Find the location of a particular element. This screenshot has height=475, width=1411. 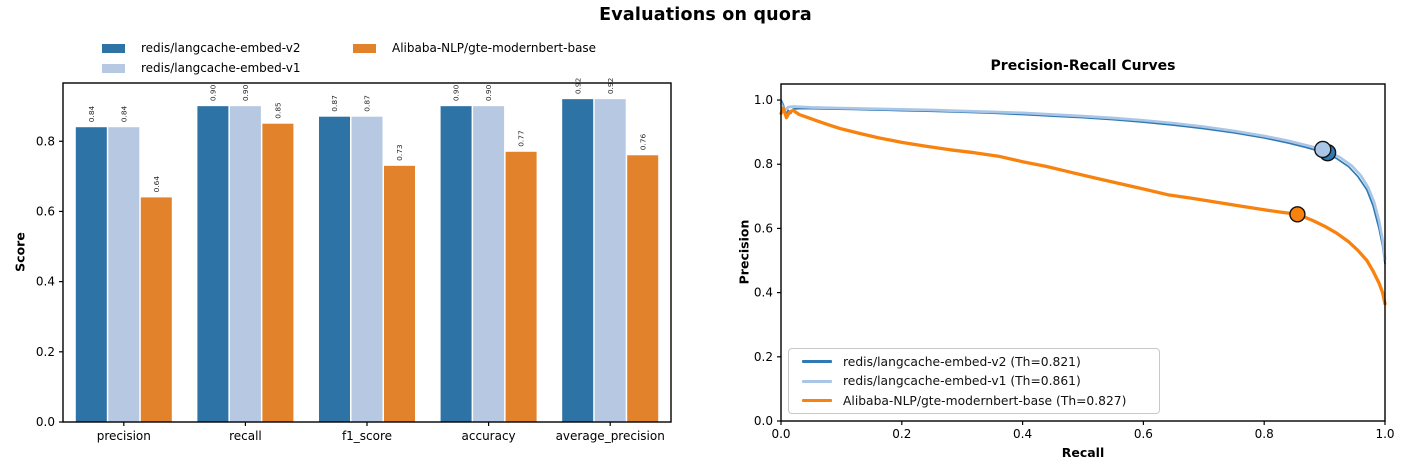

bar-value-label: 0.85 is located at coordinates (278, 110).